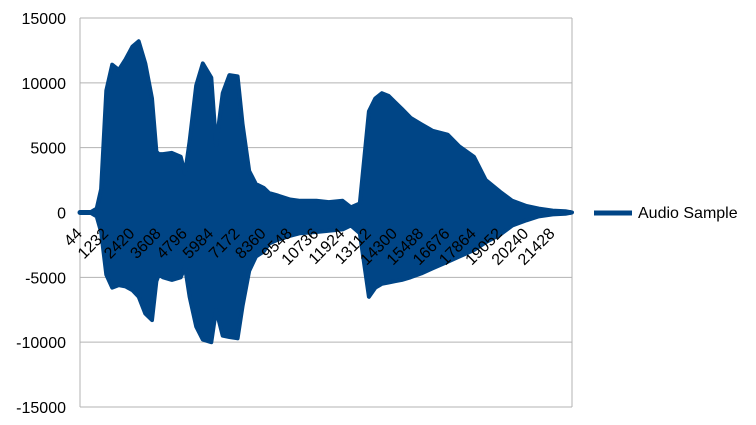 The image size is (756, 425). What do you see at coordinates (61, 214) in the screenshot?
I see `y-tick-label: 0` at bounding box center [61, 214].